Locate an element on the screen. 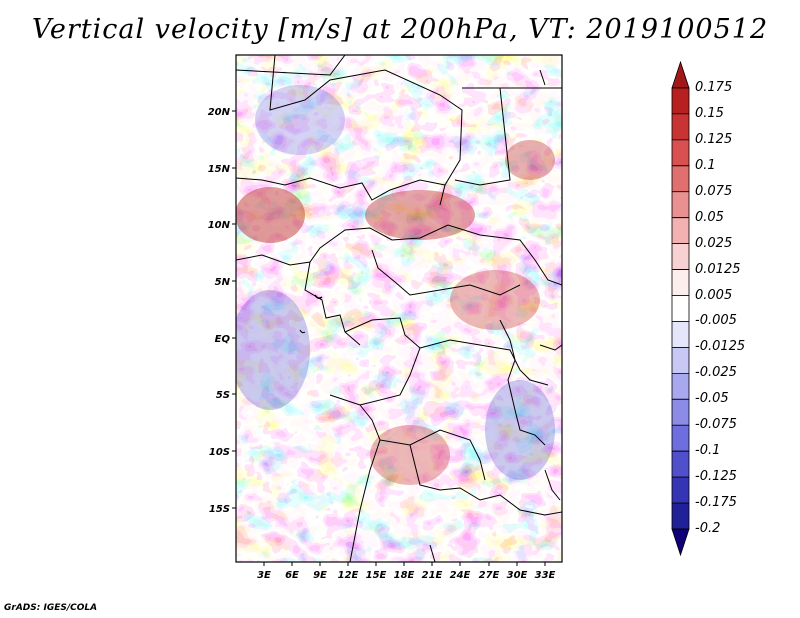 Image resolution: width=800 pixels, height=618 pixels. lon-tick-label: 21E is located at coordinates (432, 575).